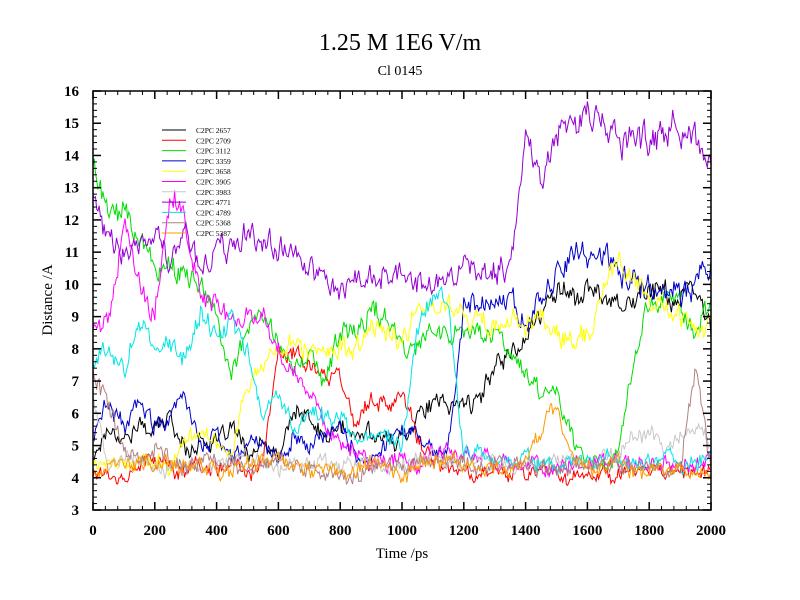 This screenshot has height=600, width=800. What do you see at coordinates (76, 414) in the screenshot?
I see `y-tick-label: 6` at bounding box center [76, 414].